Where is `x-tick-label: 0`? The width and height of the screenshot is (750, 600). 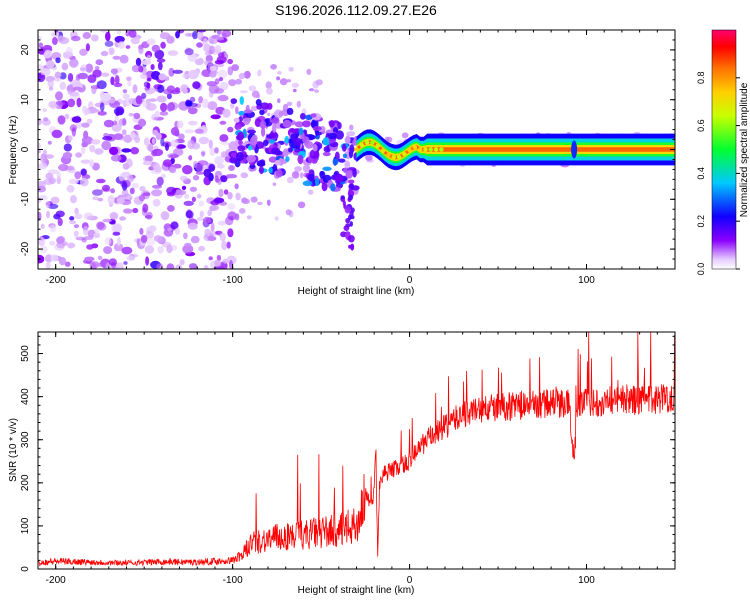
x-tick-label: 0 is located at coordinates (410, 280).